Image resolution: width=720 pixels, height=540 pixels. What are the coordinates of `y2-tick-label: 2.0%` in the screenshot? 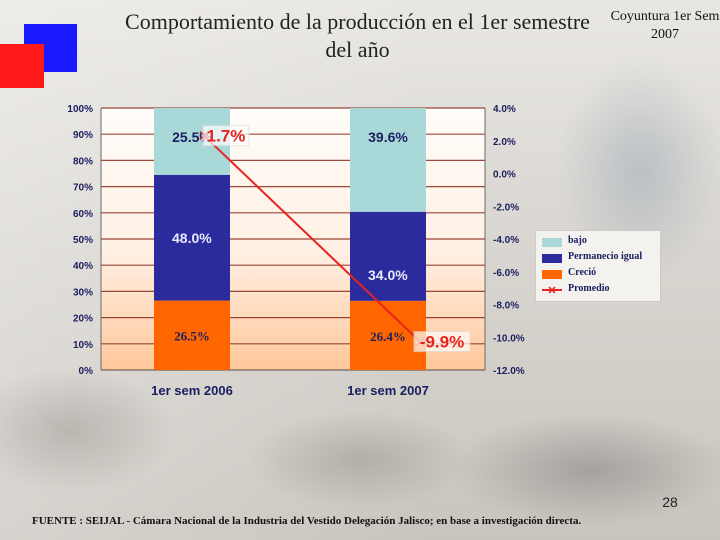 It's located at (504, 142).